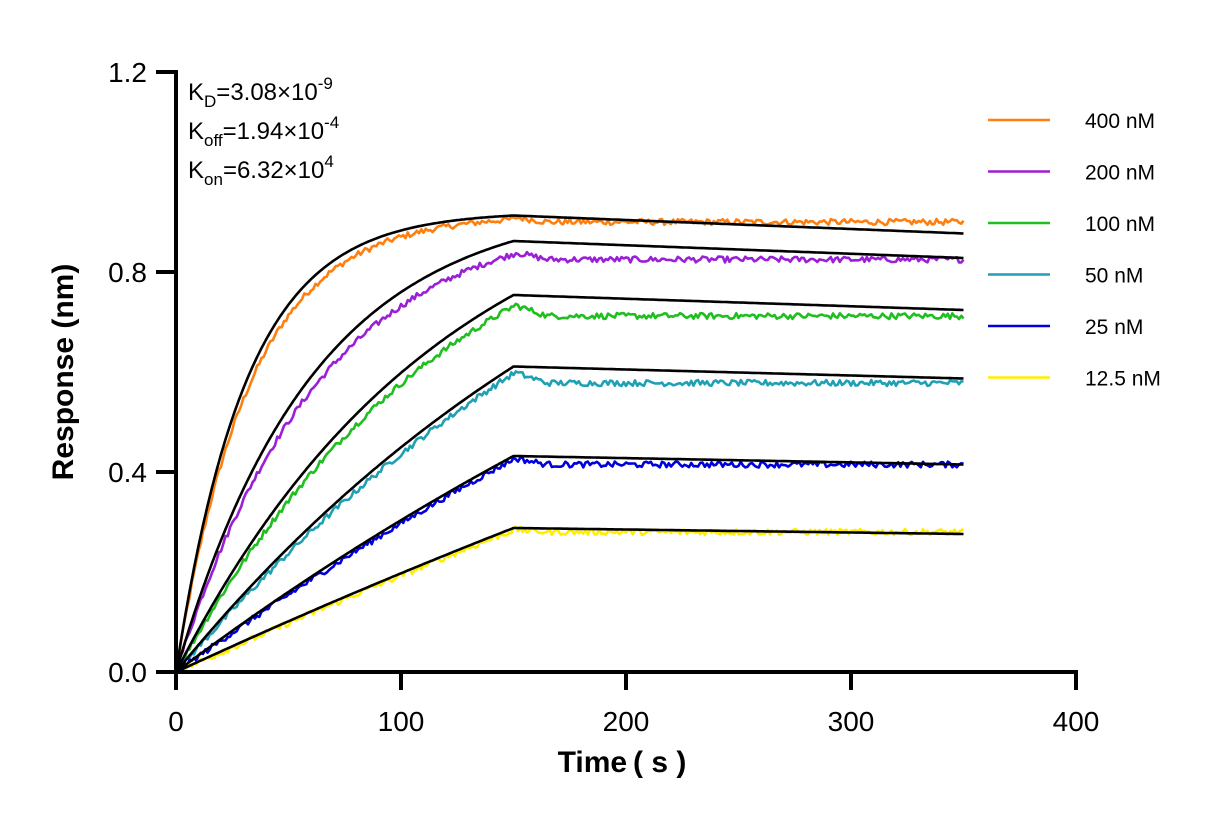 Image resolution: width=1218 pixels, height=825 pixels. I want to click on y-tick-label: 0.0, so click(127, 672).